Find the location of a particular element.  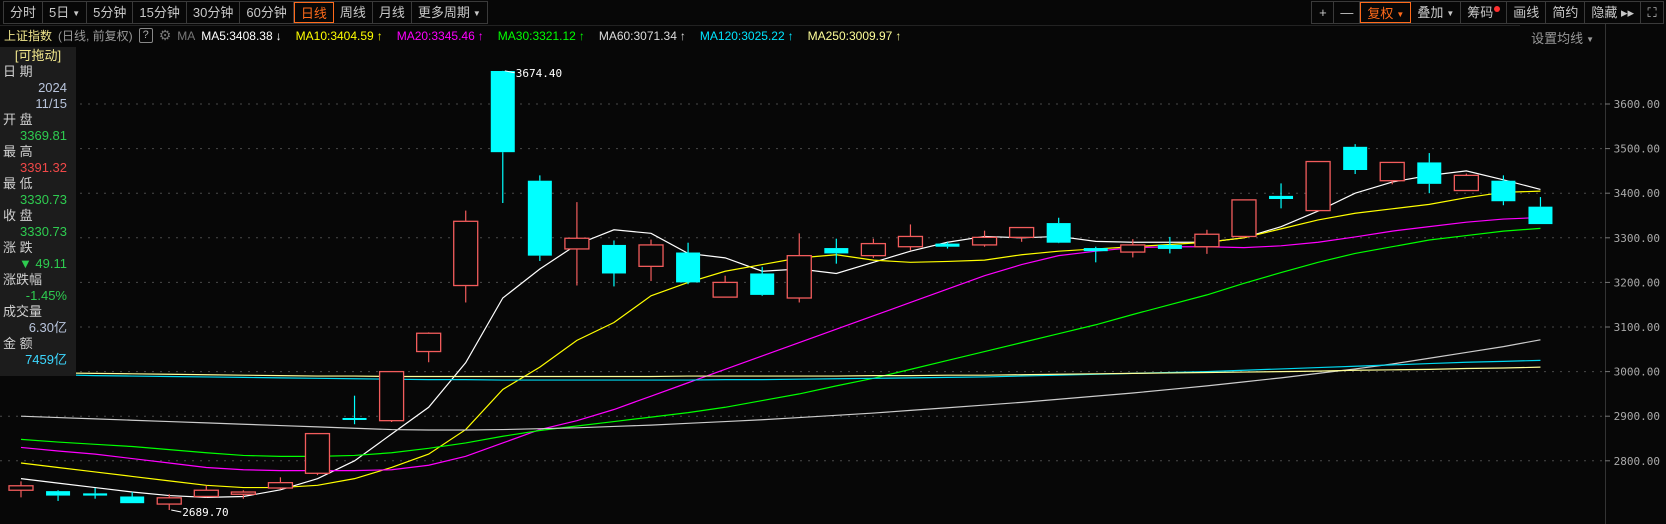

tool-button-label: 画线 is located at coordinates (1526, 12).